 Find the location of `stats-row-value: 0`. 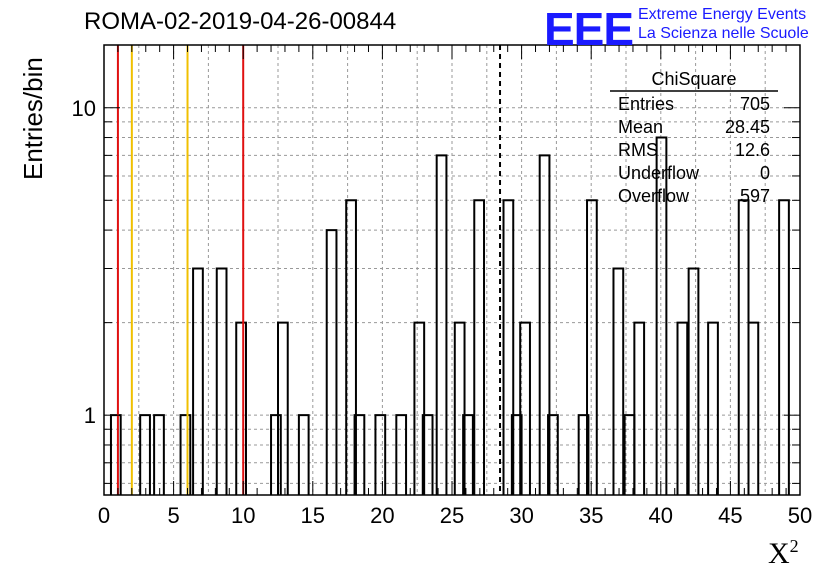

stats-row-value: 0 is located at coordinates (765, 173).